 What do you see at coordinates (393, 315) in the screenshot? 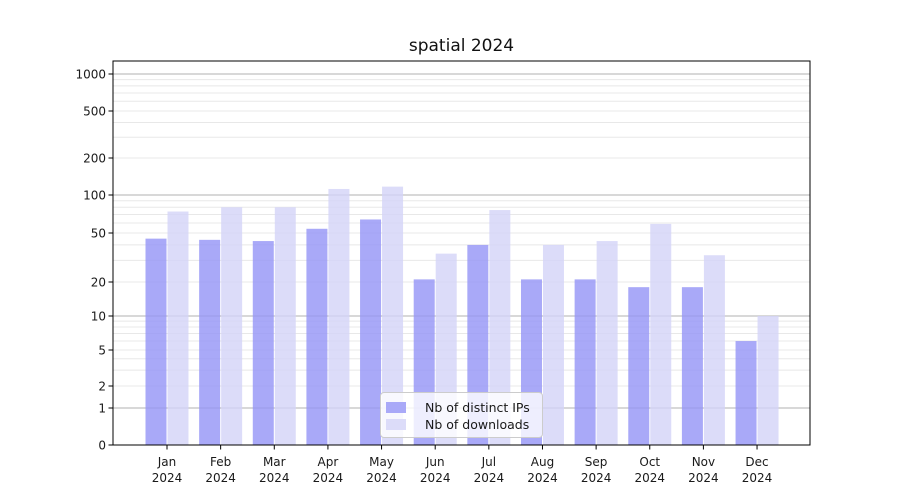
I see `bar-downloads-may` at bounding box center [393, 315].